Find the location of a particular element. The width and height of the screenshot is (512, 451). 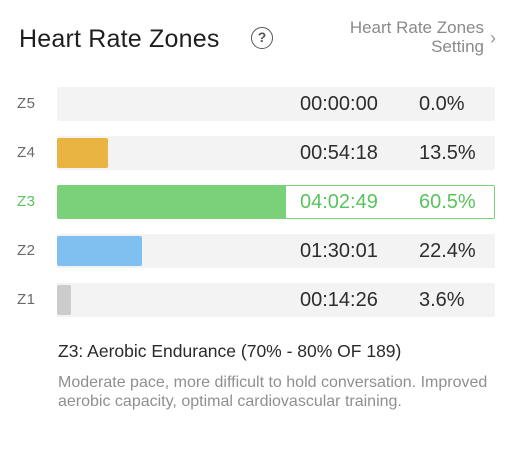

zone-label: Z2 is located at coordinates (26, 250).